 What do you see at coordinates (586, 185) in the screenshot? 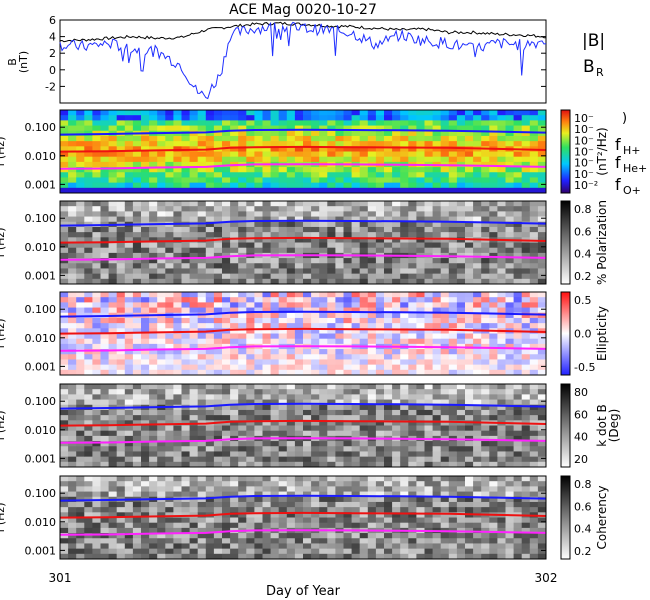
I see `colorbar-tick-label: 10⁻²` at bounding box center [586, 185].